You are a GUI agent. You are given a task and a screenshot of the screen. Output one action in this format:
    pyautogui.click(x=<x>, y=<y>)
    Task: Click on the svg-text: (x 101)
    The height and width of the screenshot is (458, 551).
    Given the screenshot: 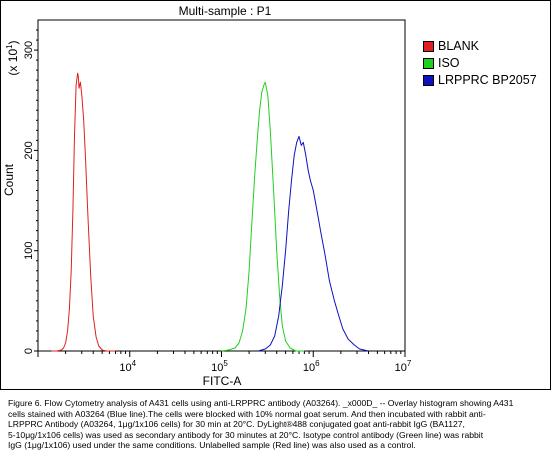 What is the action you would take?
    pyautogui.click(x=12, y=57)
    